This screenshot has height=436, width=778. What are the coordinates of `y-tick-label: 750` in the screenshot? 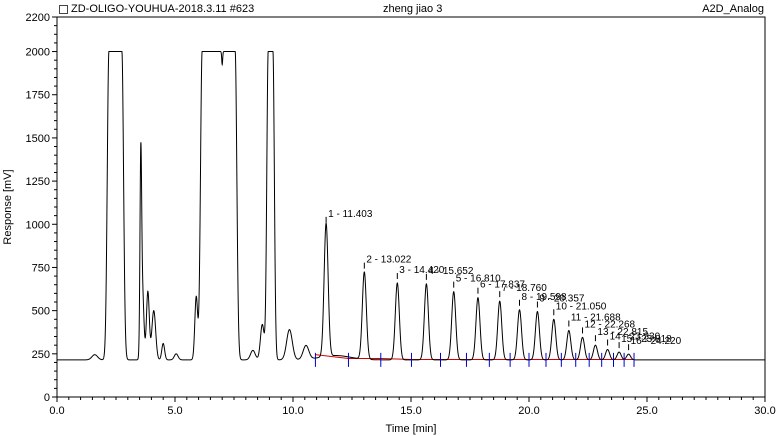 It's located at (41, 268).